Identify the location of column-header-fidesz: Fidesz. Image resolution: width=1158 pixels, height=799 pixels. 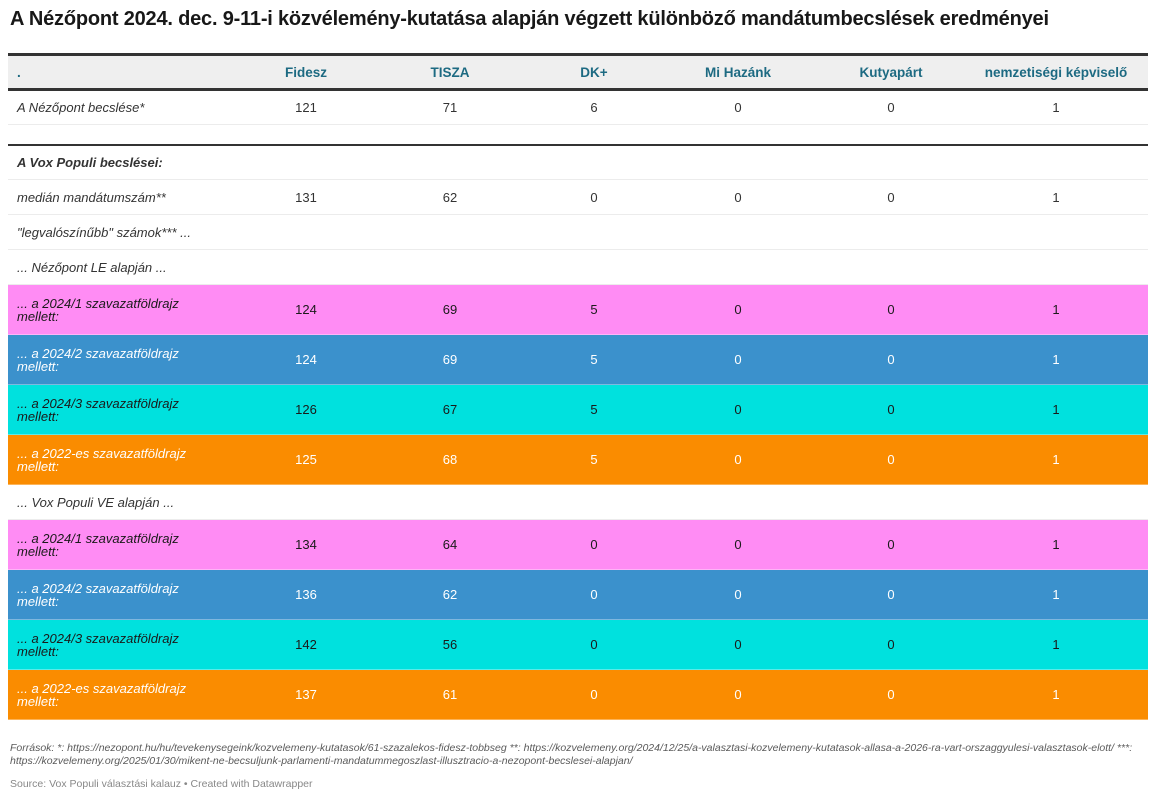
(305, 72).